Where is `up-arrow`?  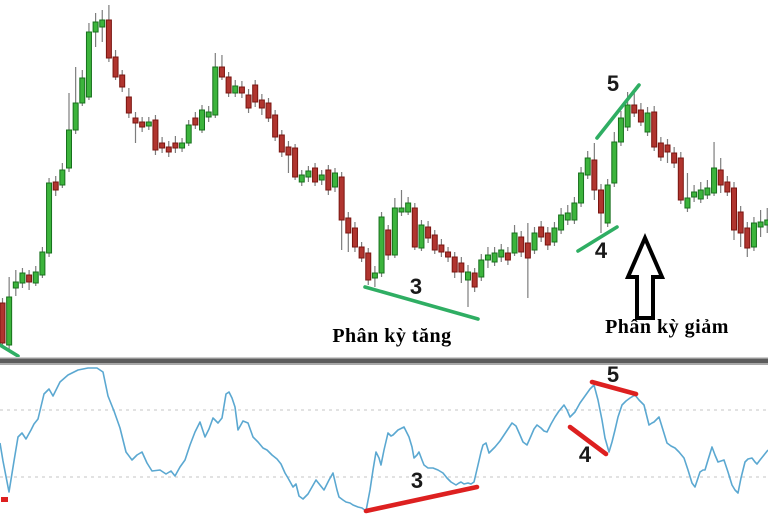 up-arrow is located at coordinates (645, 276).